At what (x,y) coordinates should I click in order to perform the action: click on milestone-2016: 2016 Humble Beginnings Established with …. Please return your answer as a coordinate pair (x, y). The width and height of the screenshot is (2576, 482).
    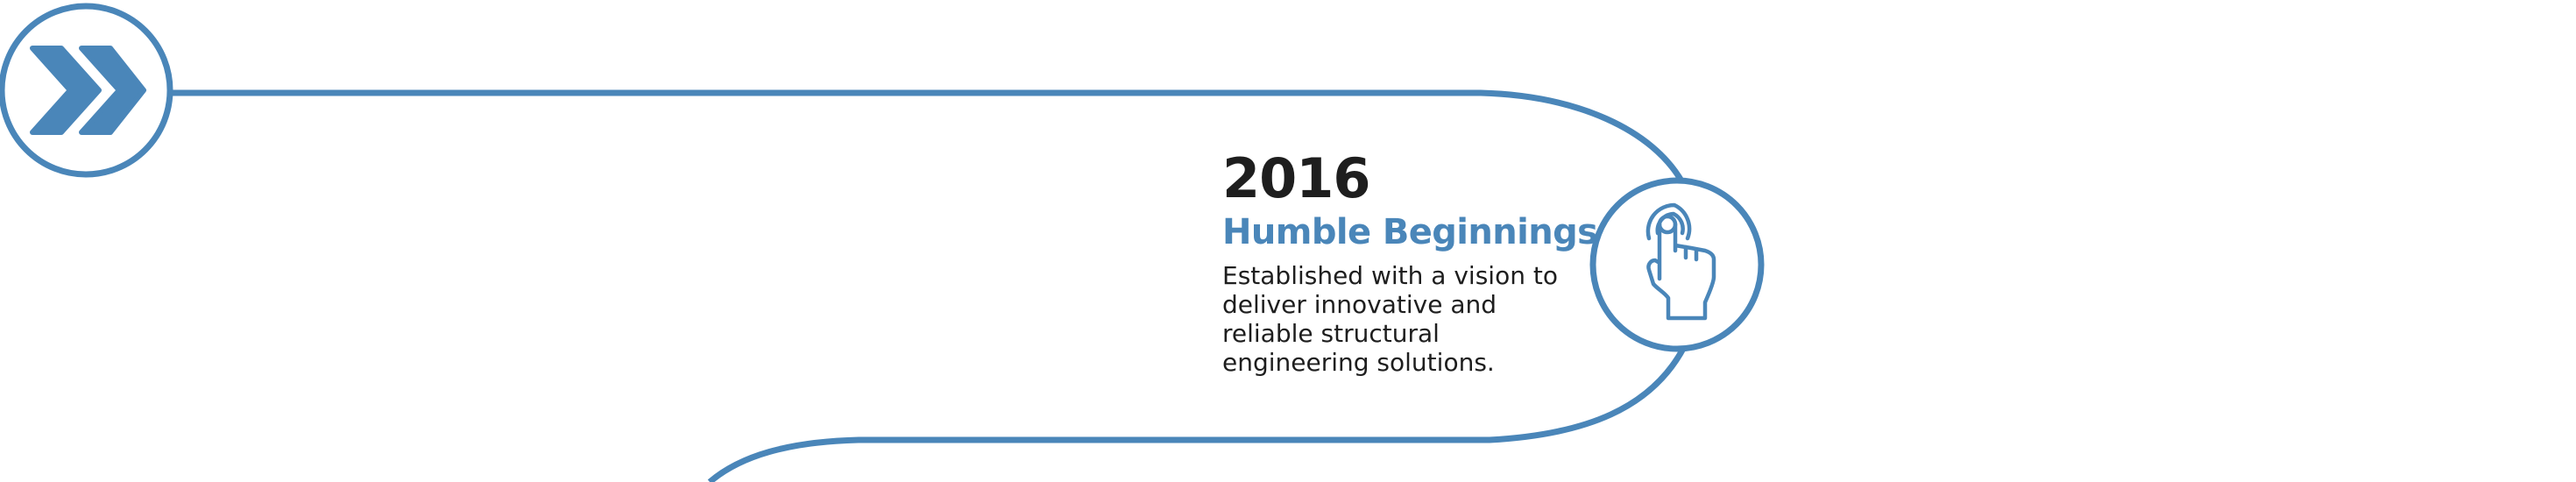
    Looking at the image, I should click on (1410, 262).